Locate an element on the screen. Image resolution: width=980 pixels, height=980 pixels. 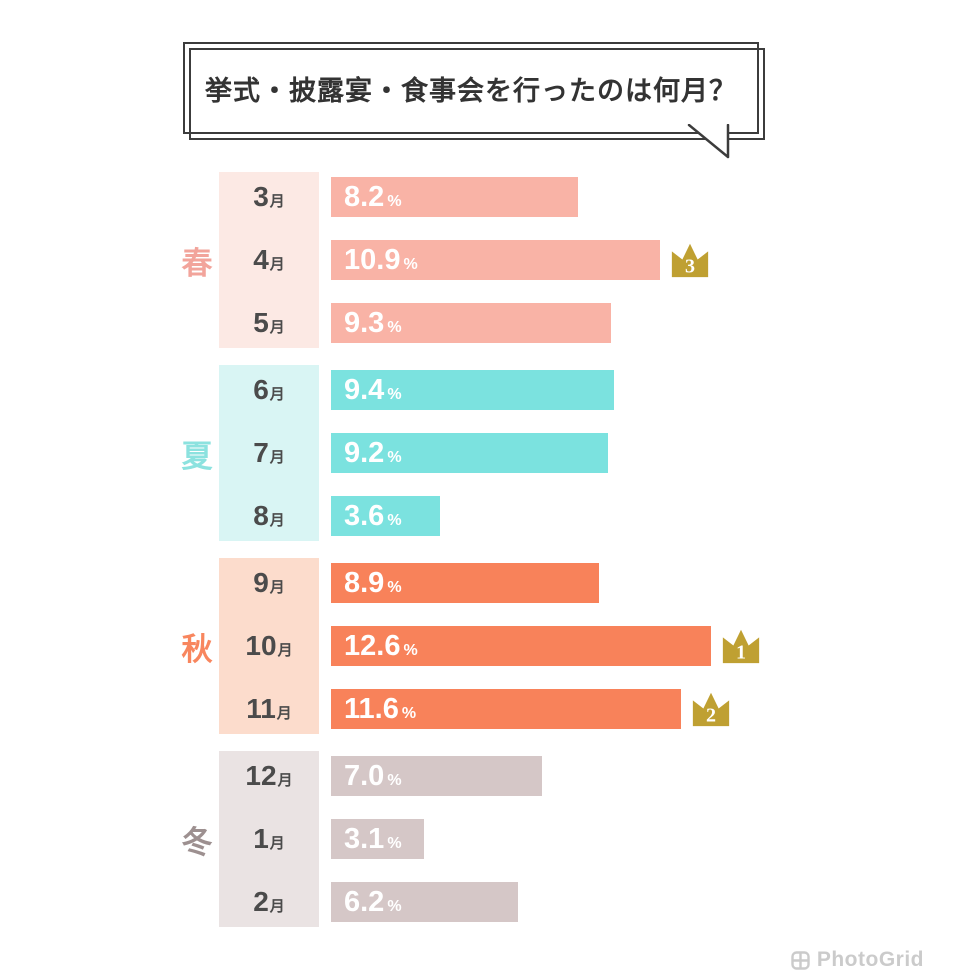
value-label: 8.9% is located at coordinates (373, 583).